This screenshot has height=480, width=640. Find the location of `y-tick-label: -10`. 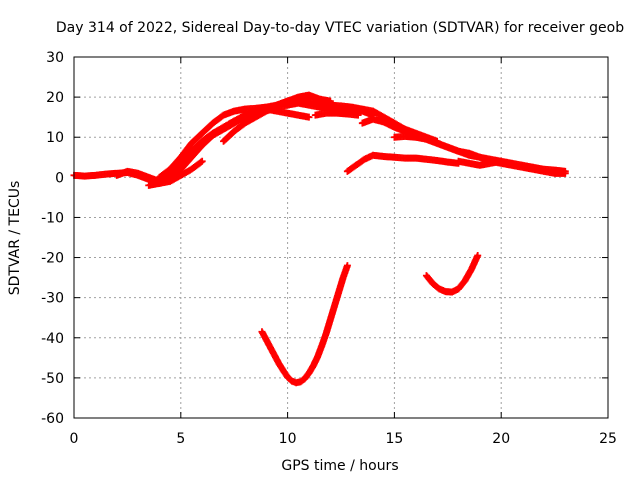

y-tick-label: -10 is located at coordinates (52, 218).